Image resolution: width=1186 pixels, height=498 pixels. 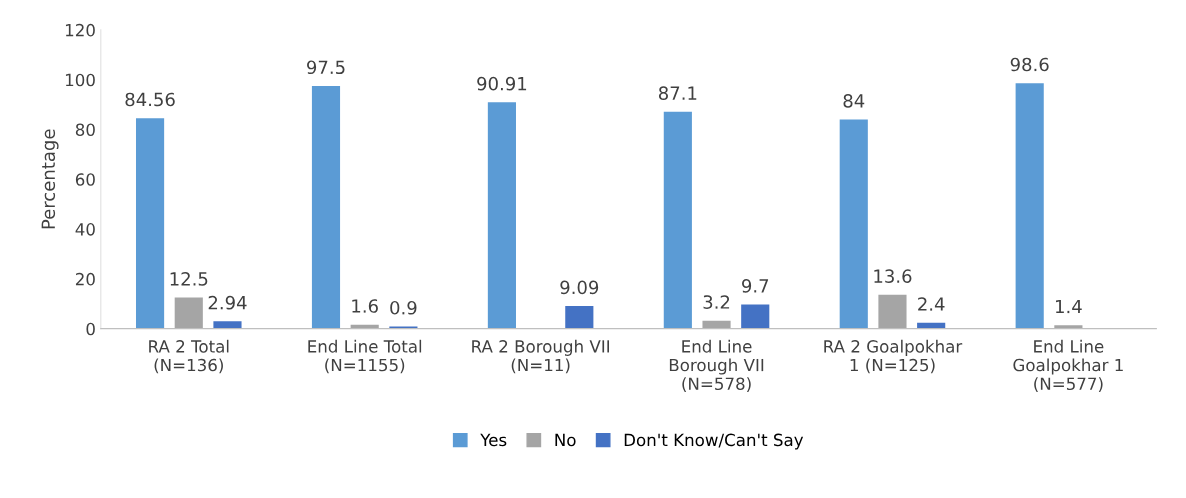 What do you see at coordinates (579, 287) in the screenshot?
I see `data-label: 9.09` at bounding box center [579, 287].